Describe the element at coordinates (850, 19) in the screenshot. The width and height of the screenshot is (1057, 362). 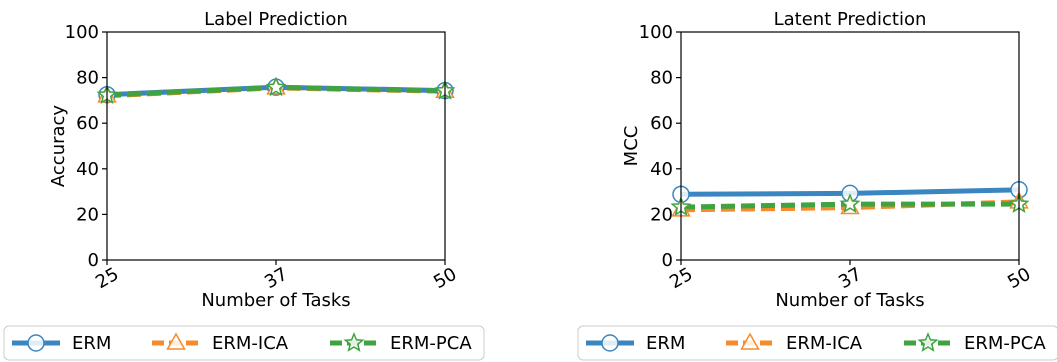
I see `chart-title: Latent Prediction` at that location.